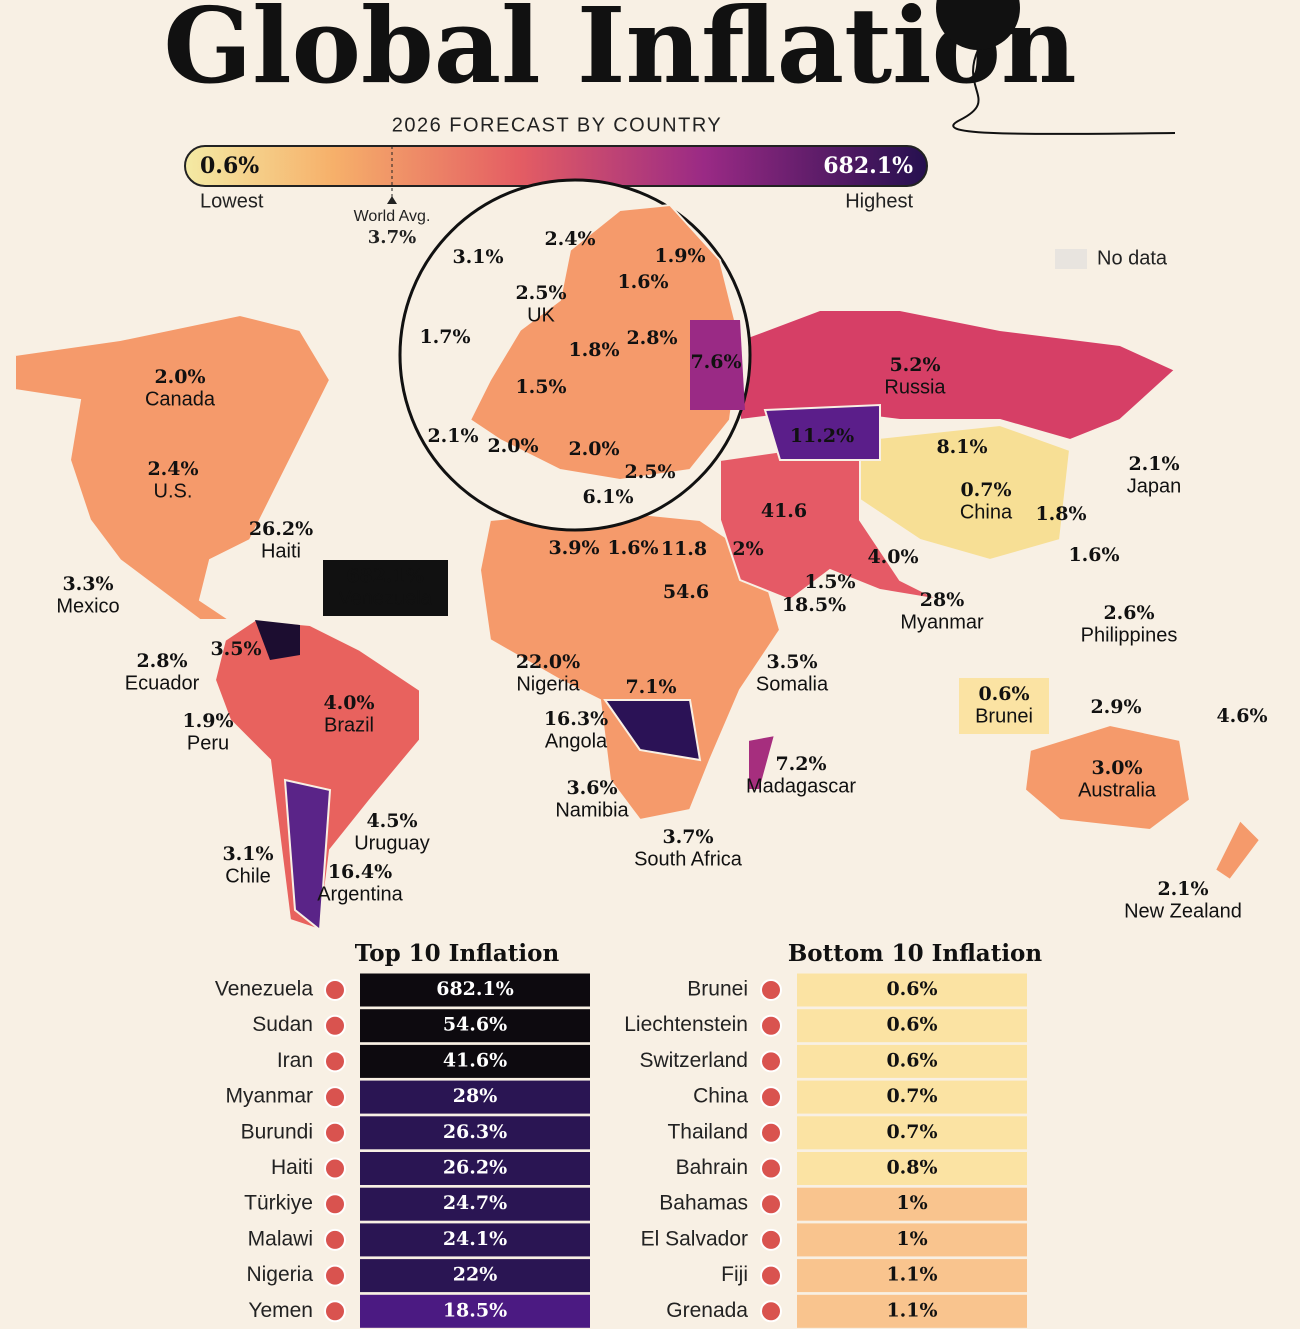 The image size is (1300, 1329). Describe the element at coordinates (475, 1025) in the screenshot. I see `value-text: 54.6%` at that location.